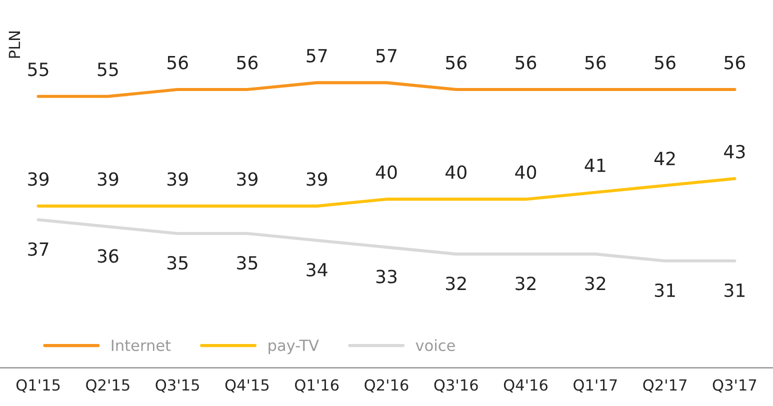 Image resolution: width=773 pixels, height=406 pixels. I want to click on data-label: 37, so click(38, 249).